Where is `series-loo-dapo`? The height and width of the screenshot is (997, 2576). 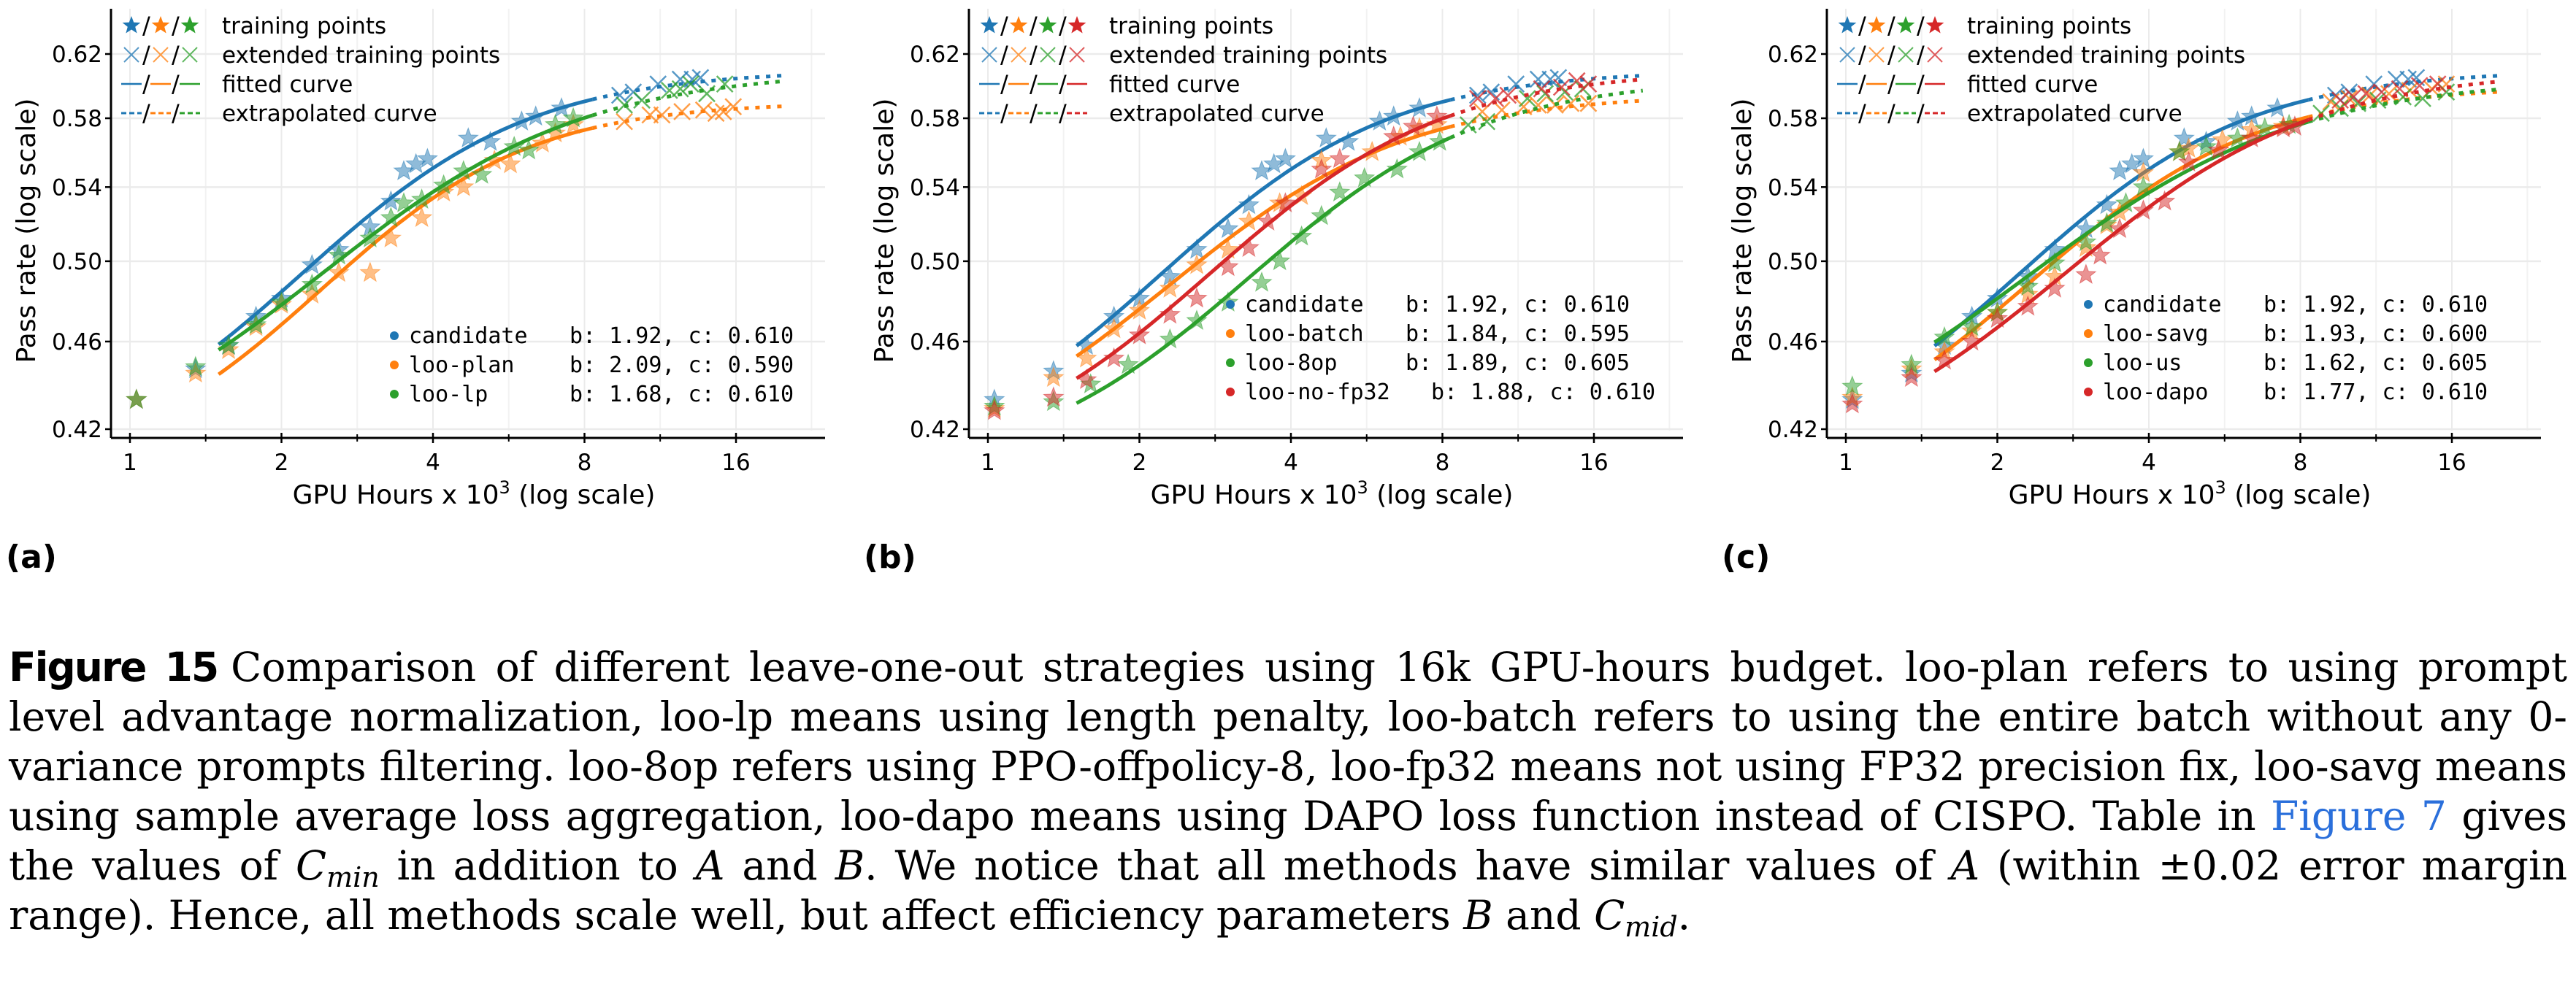
series-loo-dapo is located at coordinates (2171, 245).